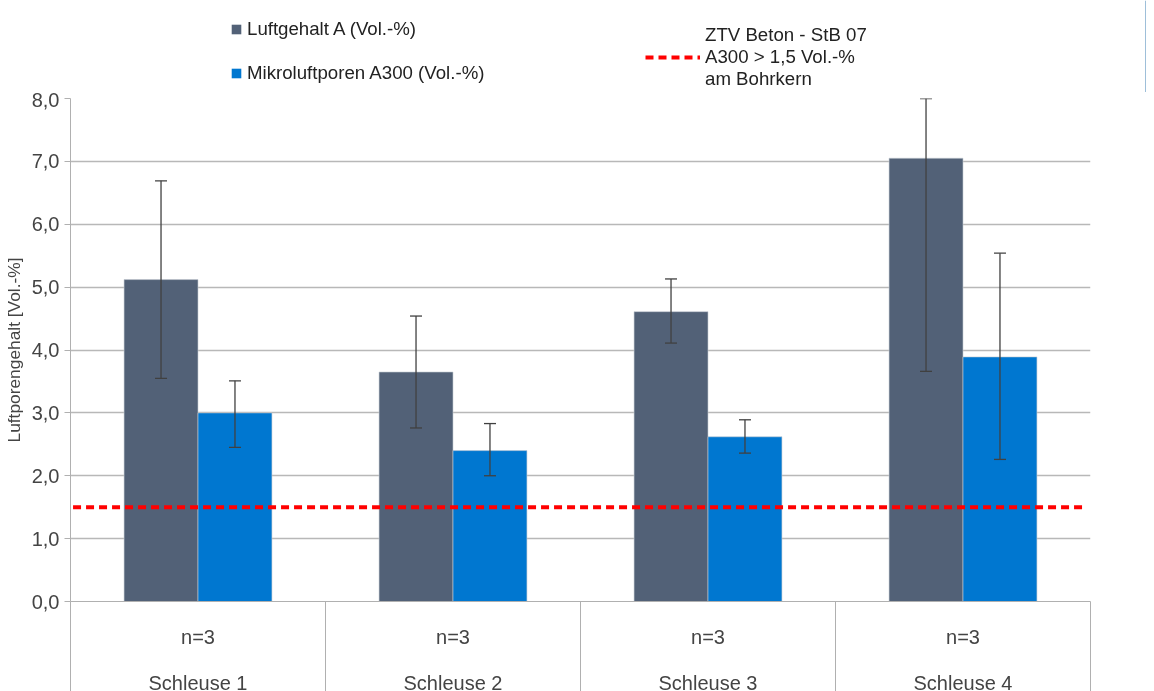 Image resolution: width=1154 pixels, height=691 pixels. Describe the element at coordinates (366, 73) in the screenshot. I see `legend-label: Mikroluftporen A300 (Vol.-%)` at that location.